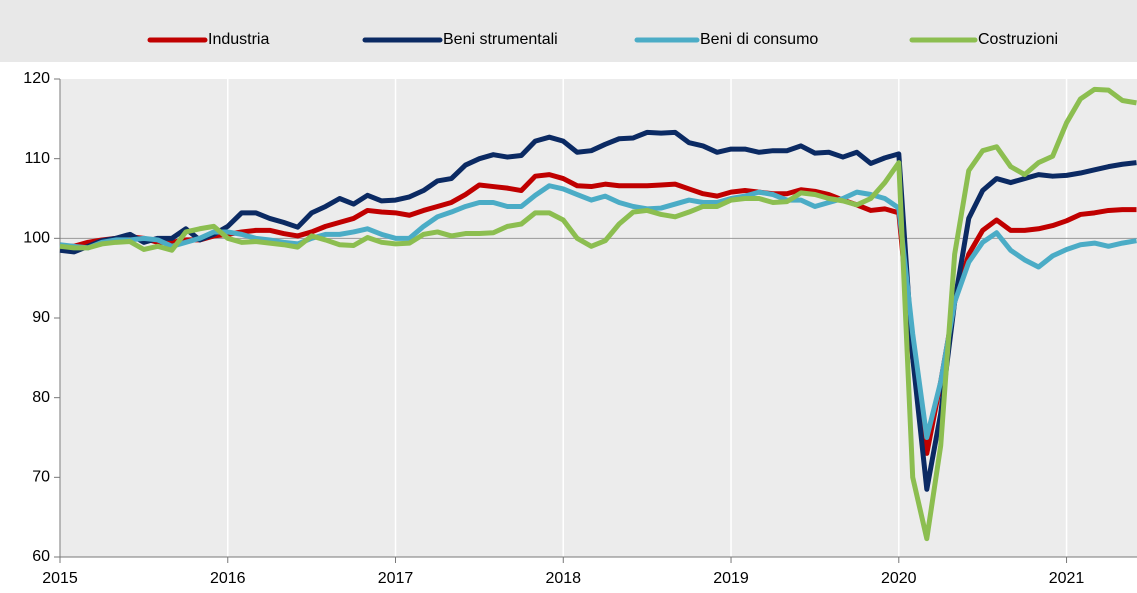 The width and height of the screenshot is (1137, 593). Describe the element at coordinates (1067, 578) in the screenshot. I see `x-tick-label: 2021` at that location.